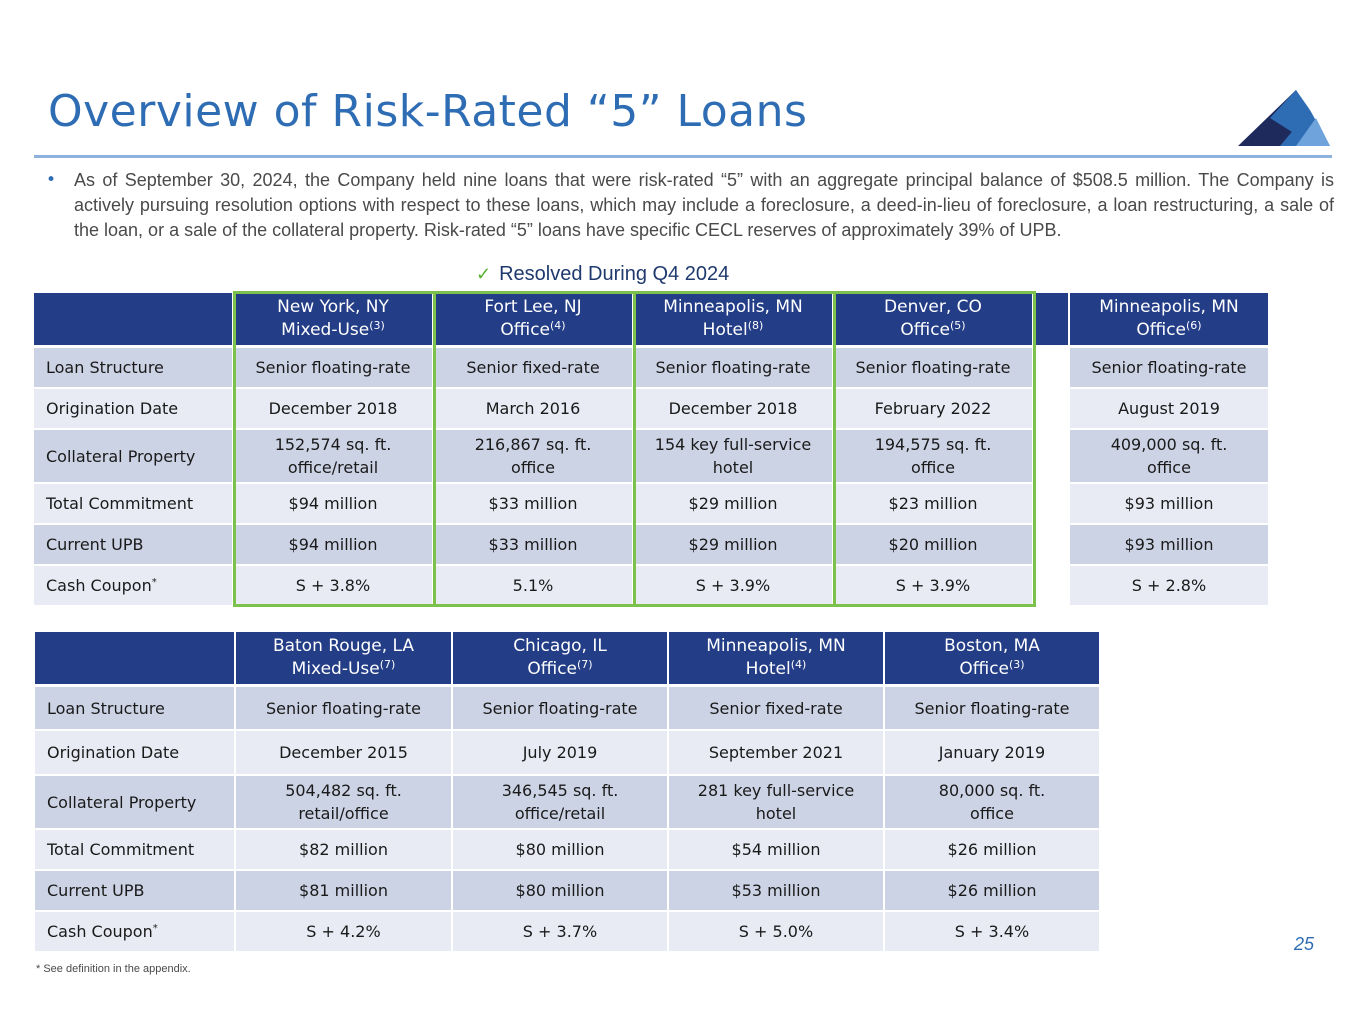 The image size is (1365, 1024). What do you see at coordinates (934, 457) in the screenshot?
I see `table-cell: 194,575 sq. ft. office` at bounding box center [934, 457].